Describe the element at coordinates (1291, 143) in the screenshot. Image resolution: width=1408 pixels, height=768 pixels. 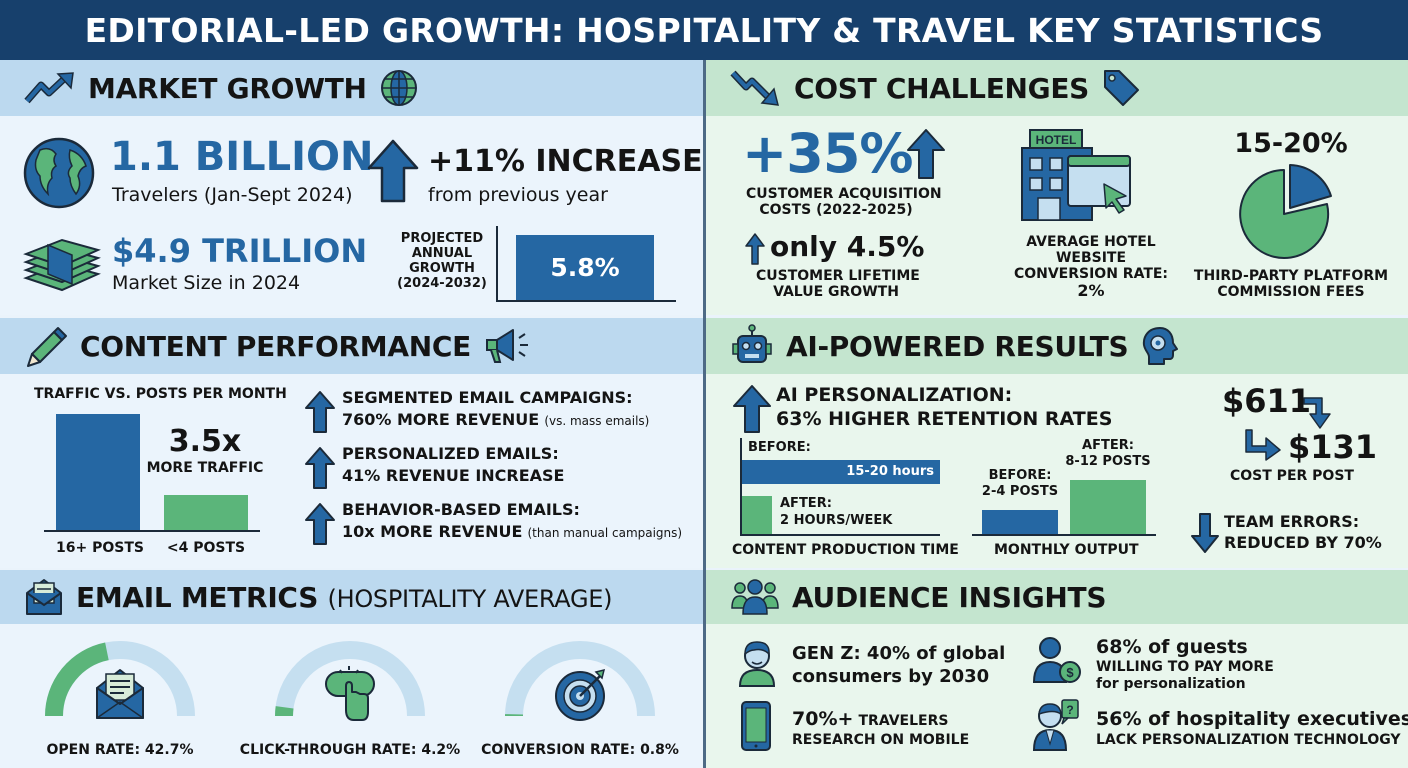
I see `commission-value: 15-20%` at that location.